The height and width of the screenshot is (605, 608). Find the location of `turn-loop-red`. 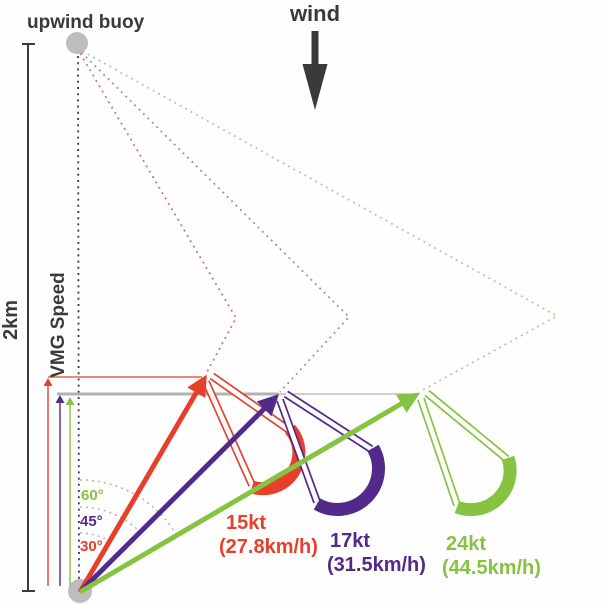

turn-loop-red is located at coordinates (254, 434).